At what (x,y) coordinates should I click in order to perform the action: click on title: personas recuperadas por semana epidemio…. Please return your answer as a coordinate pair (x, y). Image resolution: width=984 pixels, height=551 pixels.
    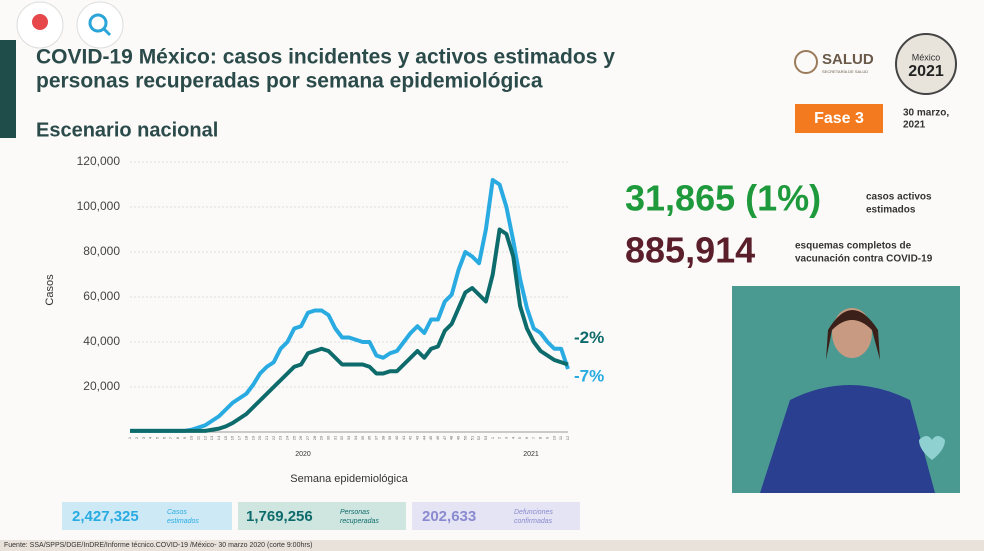
    Looking at the image, I should click on (289, 81).